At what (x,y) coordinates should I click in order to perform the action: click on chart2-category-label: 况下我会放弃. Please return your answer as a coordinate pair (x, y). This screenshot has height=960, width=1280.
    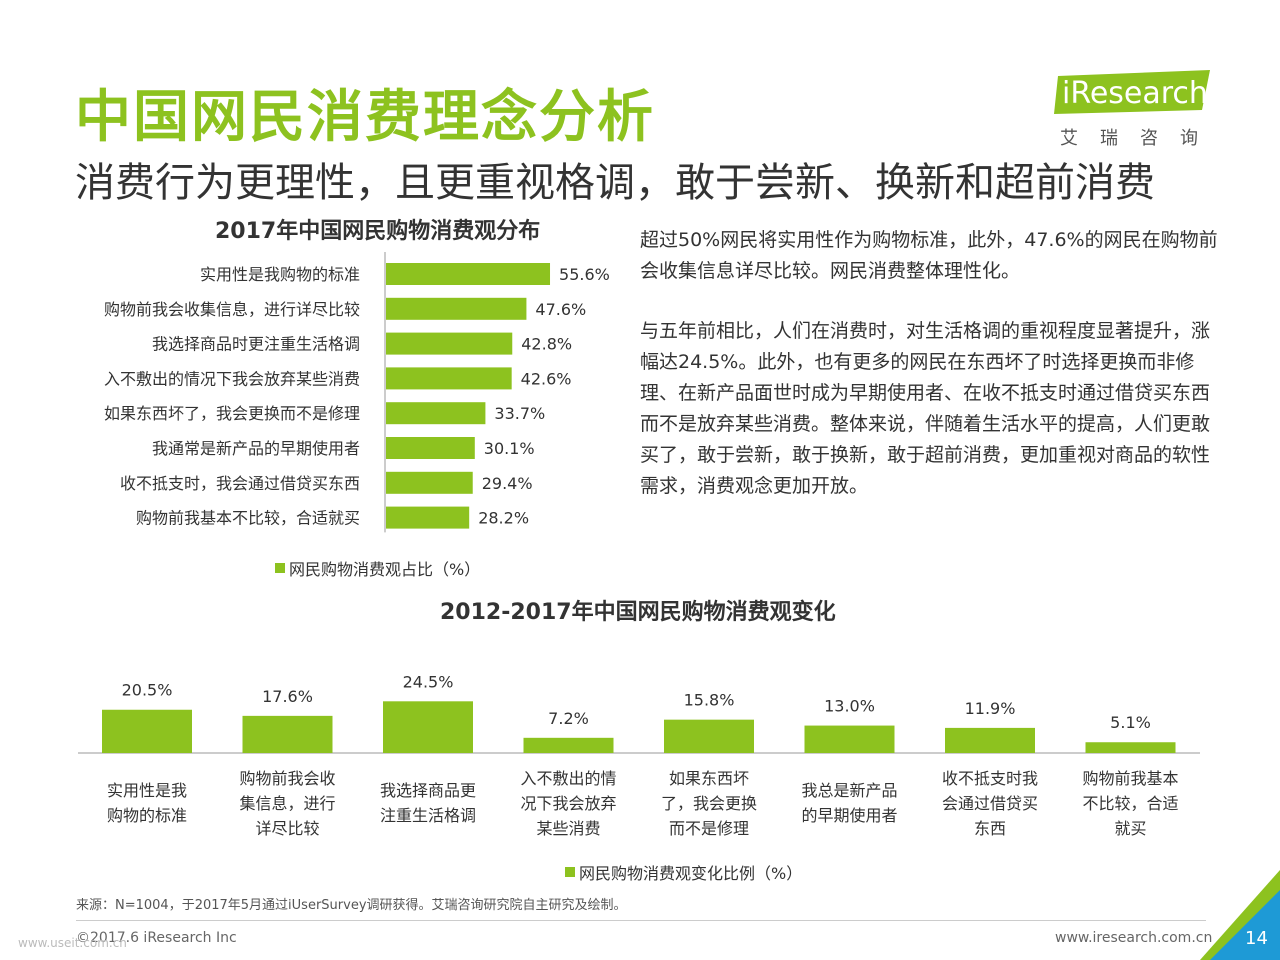
    Looking at the image, I should click on (568, 803).